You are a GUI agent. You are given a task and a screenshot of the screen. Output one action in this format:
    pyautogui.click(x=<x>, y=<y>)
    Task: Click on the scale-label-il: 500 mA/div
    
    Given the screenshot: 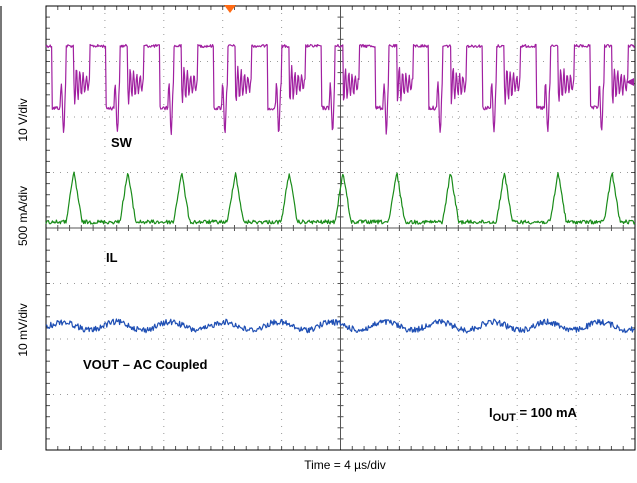 What is the action you would take?
    pyautogui.click(x=23, y=216)
    